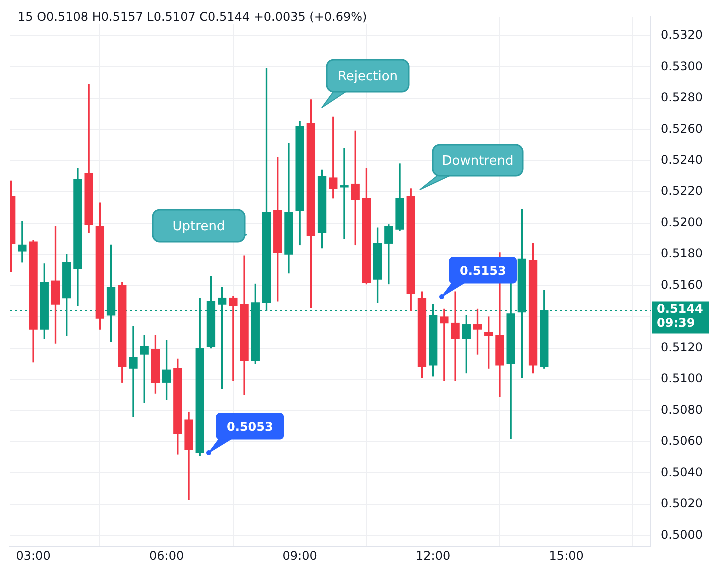  I want to click on y-tick-label: 0.5100, so click(682, 379).